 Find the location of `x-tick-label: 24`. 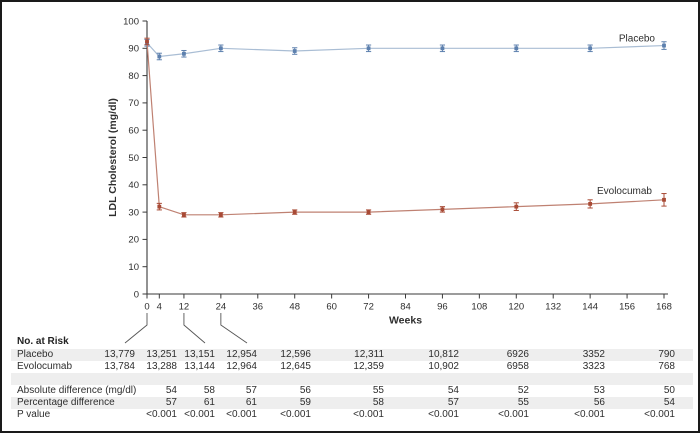

x-tick-label: 24 is located at coordinates (221, 307).